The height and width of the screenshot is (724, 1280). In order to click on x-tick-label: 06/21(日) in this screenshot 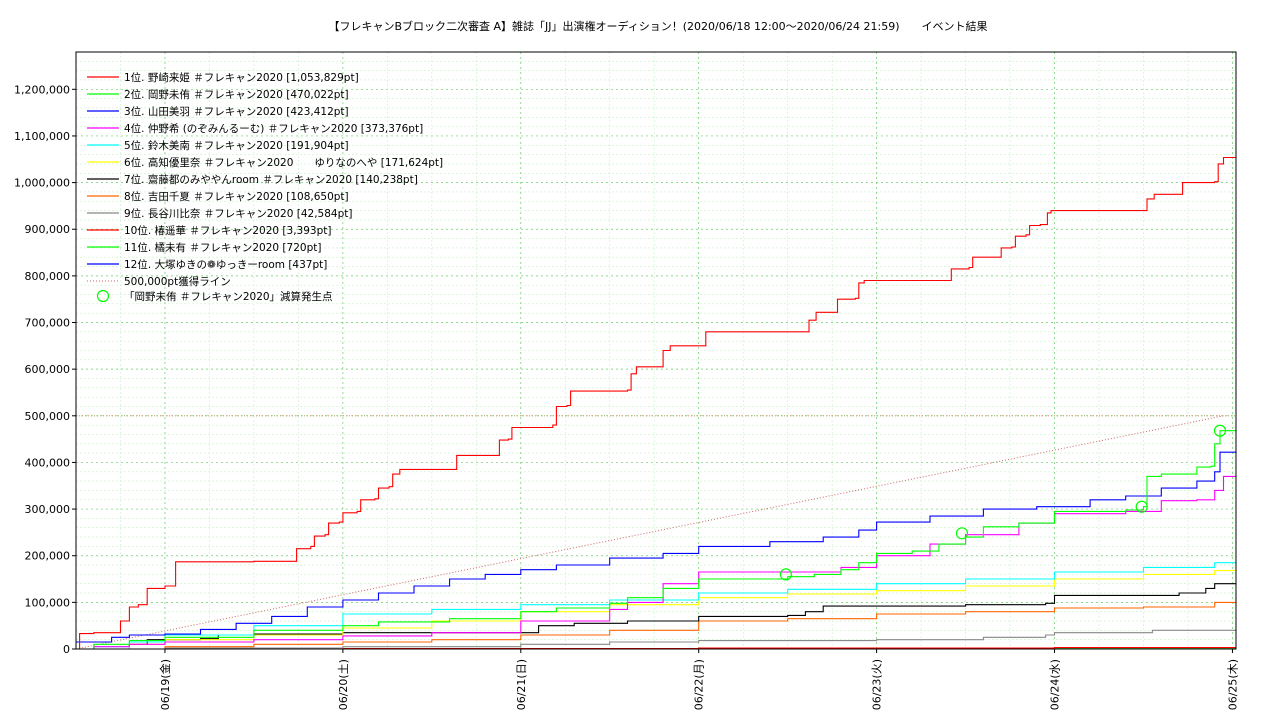, I will do `click(521, 684)`.